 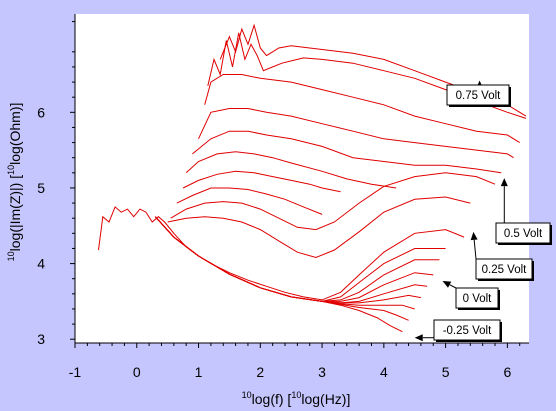 What do you see at coordinates (384, 372) in the screenshot?
I see `x-tick-label: 4` at bounding box center [384, 372].